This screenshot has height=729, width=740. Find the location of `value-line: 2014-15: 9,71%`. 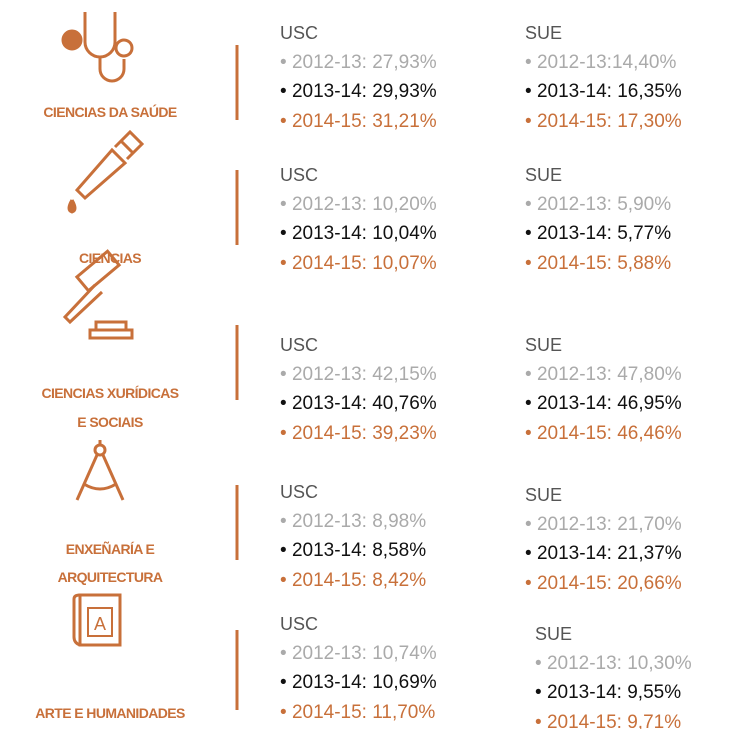

value-line: 2014-15: 9,71% is located at coordinates (608, 720).